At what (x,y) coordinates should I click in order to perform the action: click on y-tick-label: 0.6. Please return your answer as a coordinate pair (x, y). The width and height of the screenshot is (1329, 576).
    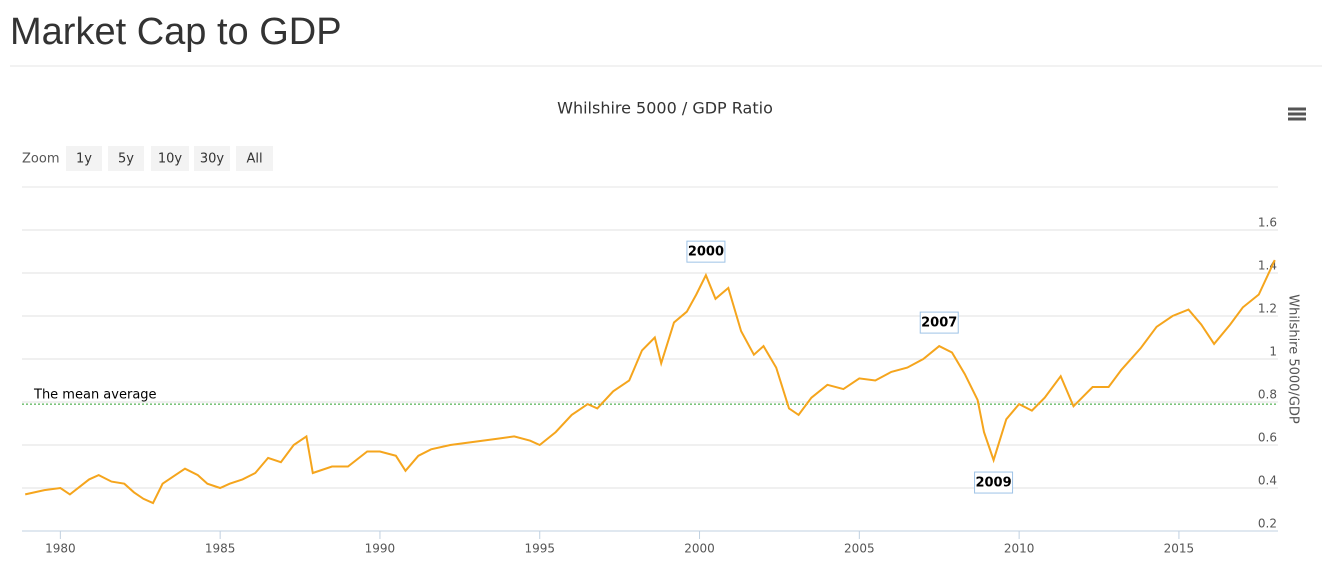
    Looking at the image, I should click on (1267, 438).